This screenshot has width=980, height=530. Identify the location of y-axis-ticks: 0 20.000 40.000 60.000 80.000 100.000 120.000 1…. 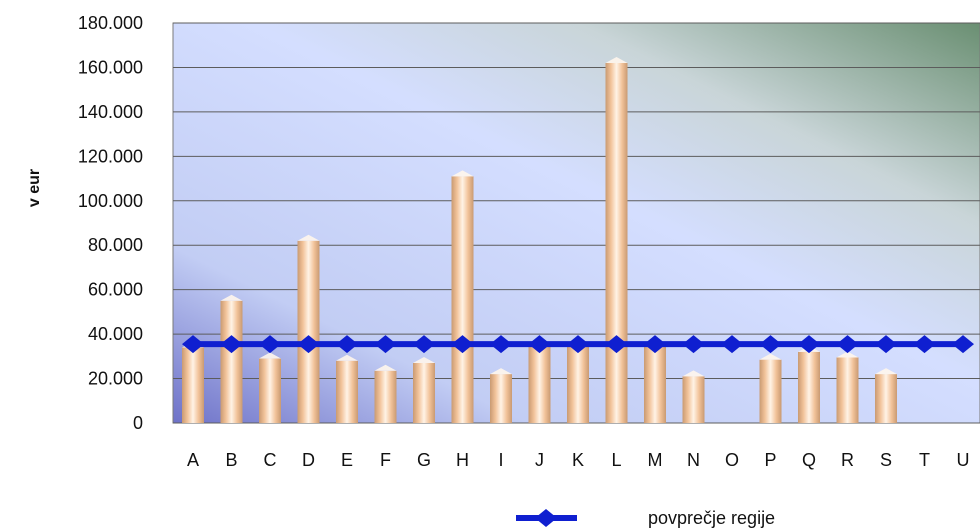
(110, 223).